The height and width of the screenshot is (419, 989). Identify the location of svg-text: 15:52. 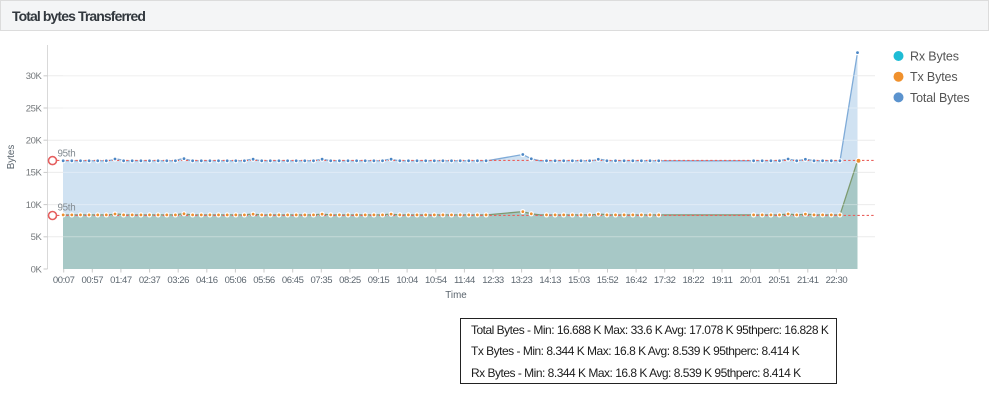
(608, 280).